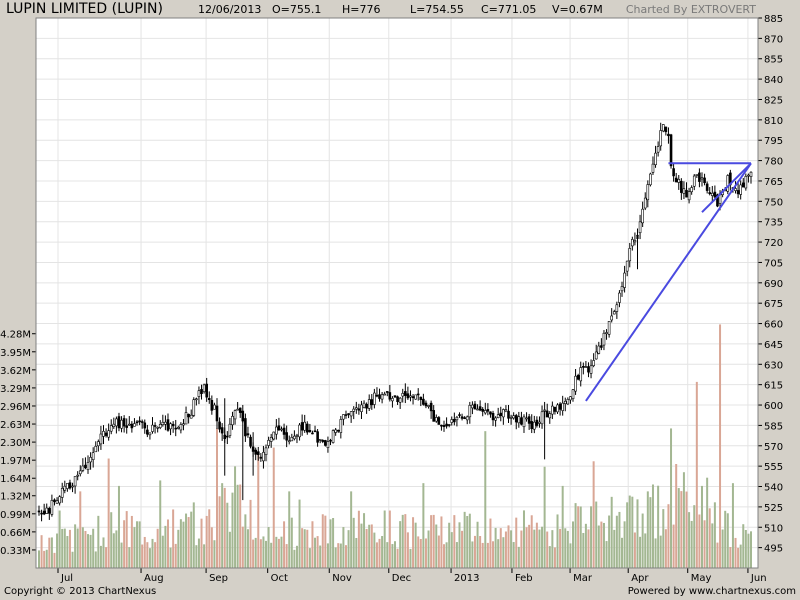 The image size is (800, 600). Describe the element at coordinates (711, 591) in the screenshot. I see `powered-by-link: Powered by www.chartnexus.com` at that location.